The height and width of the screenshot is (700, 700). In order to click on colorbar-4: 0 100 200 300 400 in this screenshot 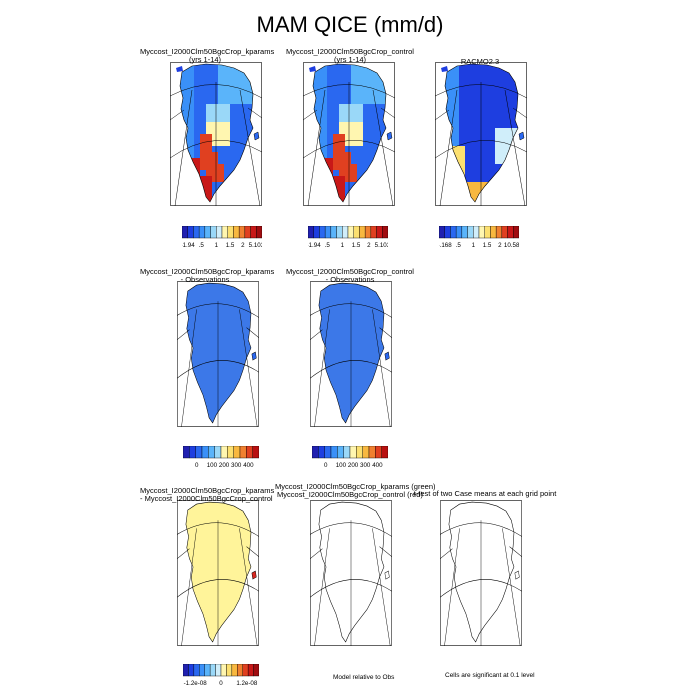, I will do `click(221, 457)`.